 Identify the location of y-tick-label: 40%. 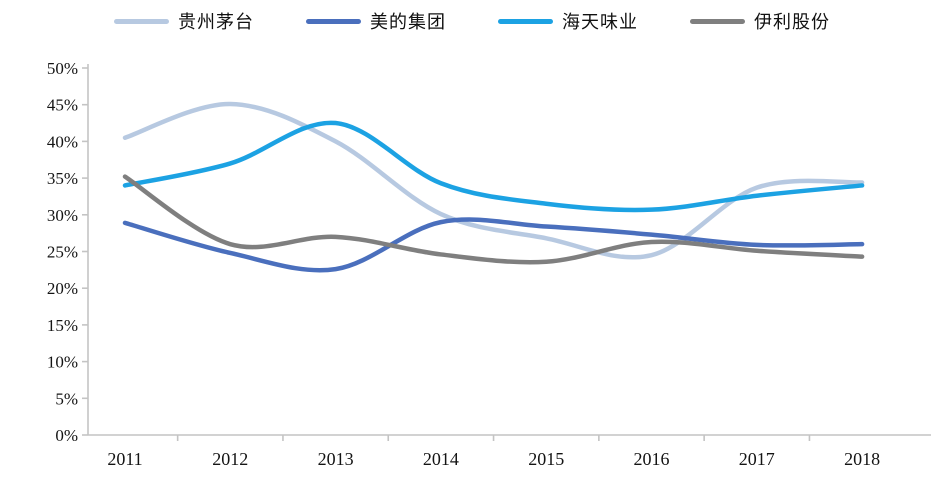
(62, 141).